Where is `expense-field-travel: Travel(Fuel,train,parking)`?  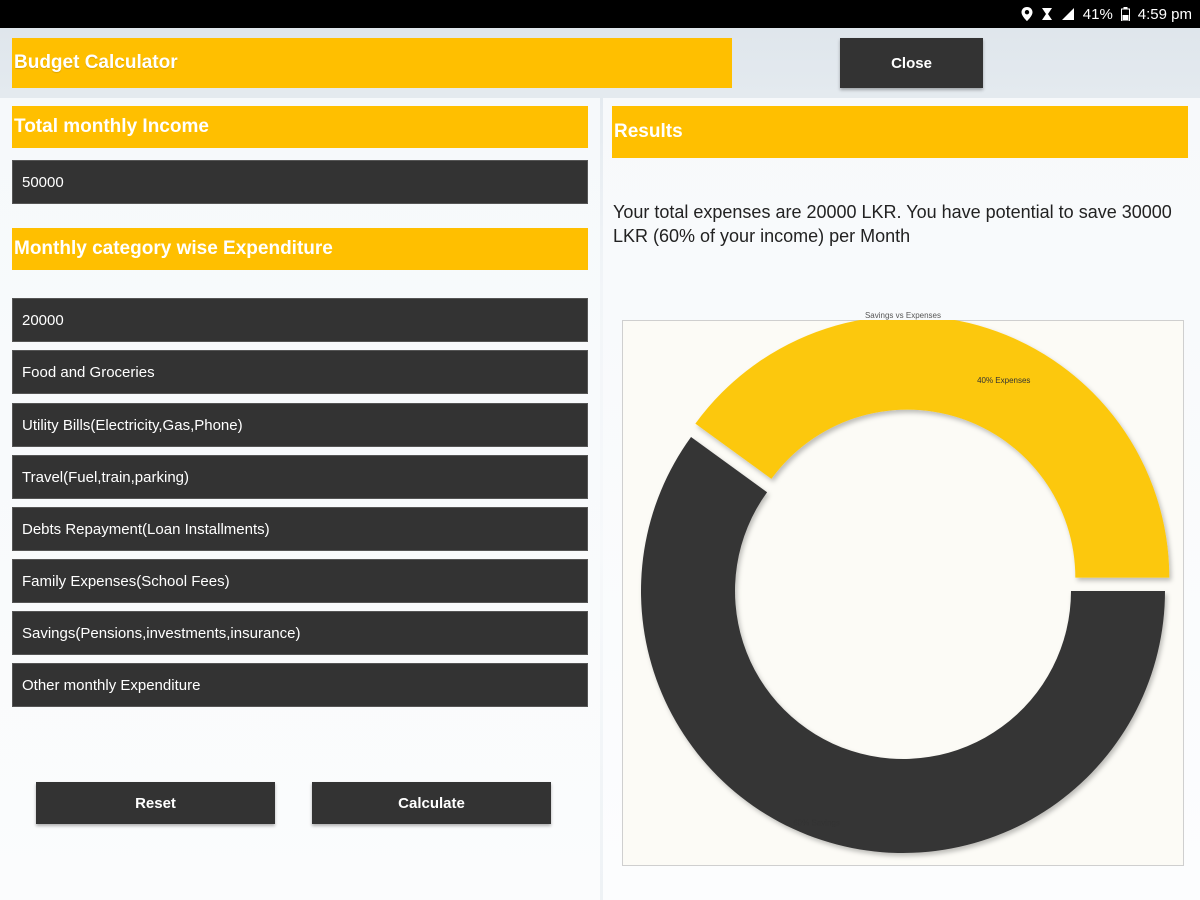 expense-field-travel: Travel(Fuel,train,parking) is located at coordinates (300, 477).